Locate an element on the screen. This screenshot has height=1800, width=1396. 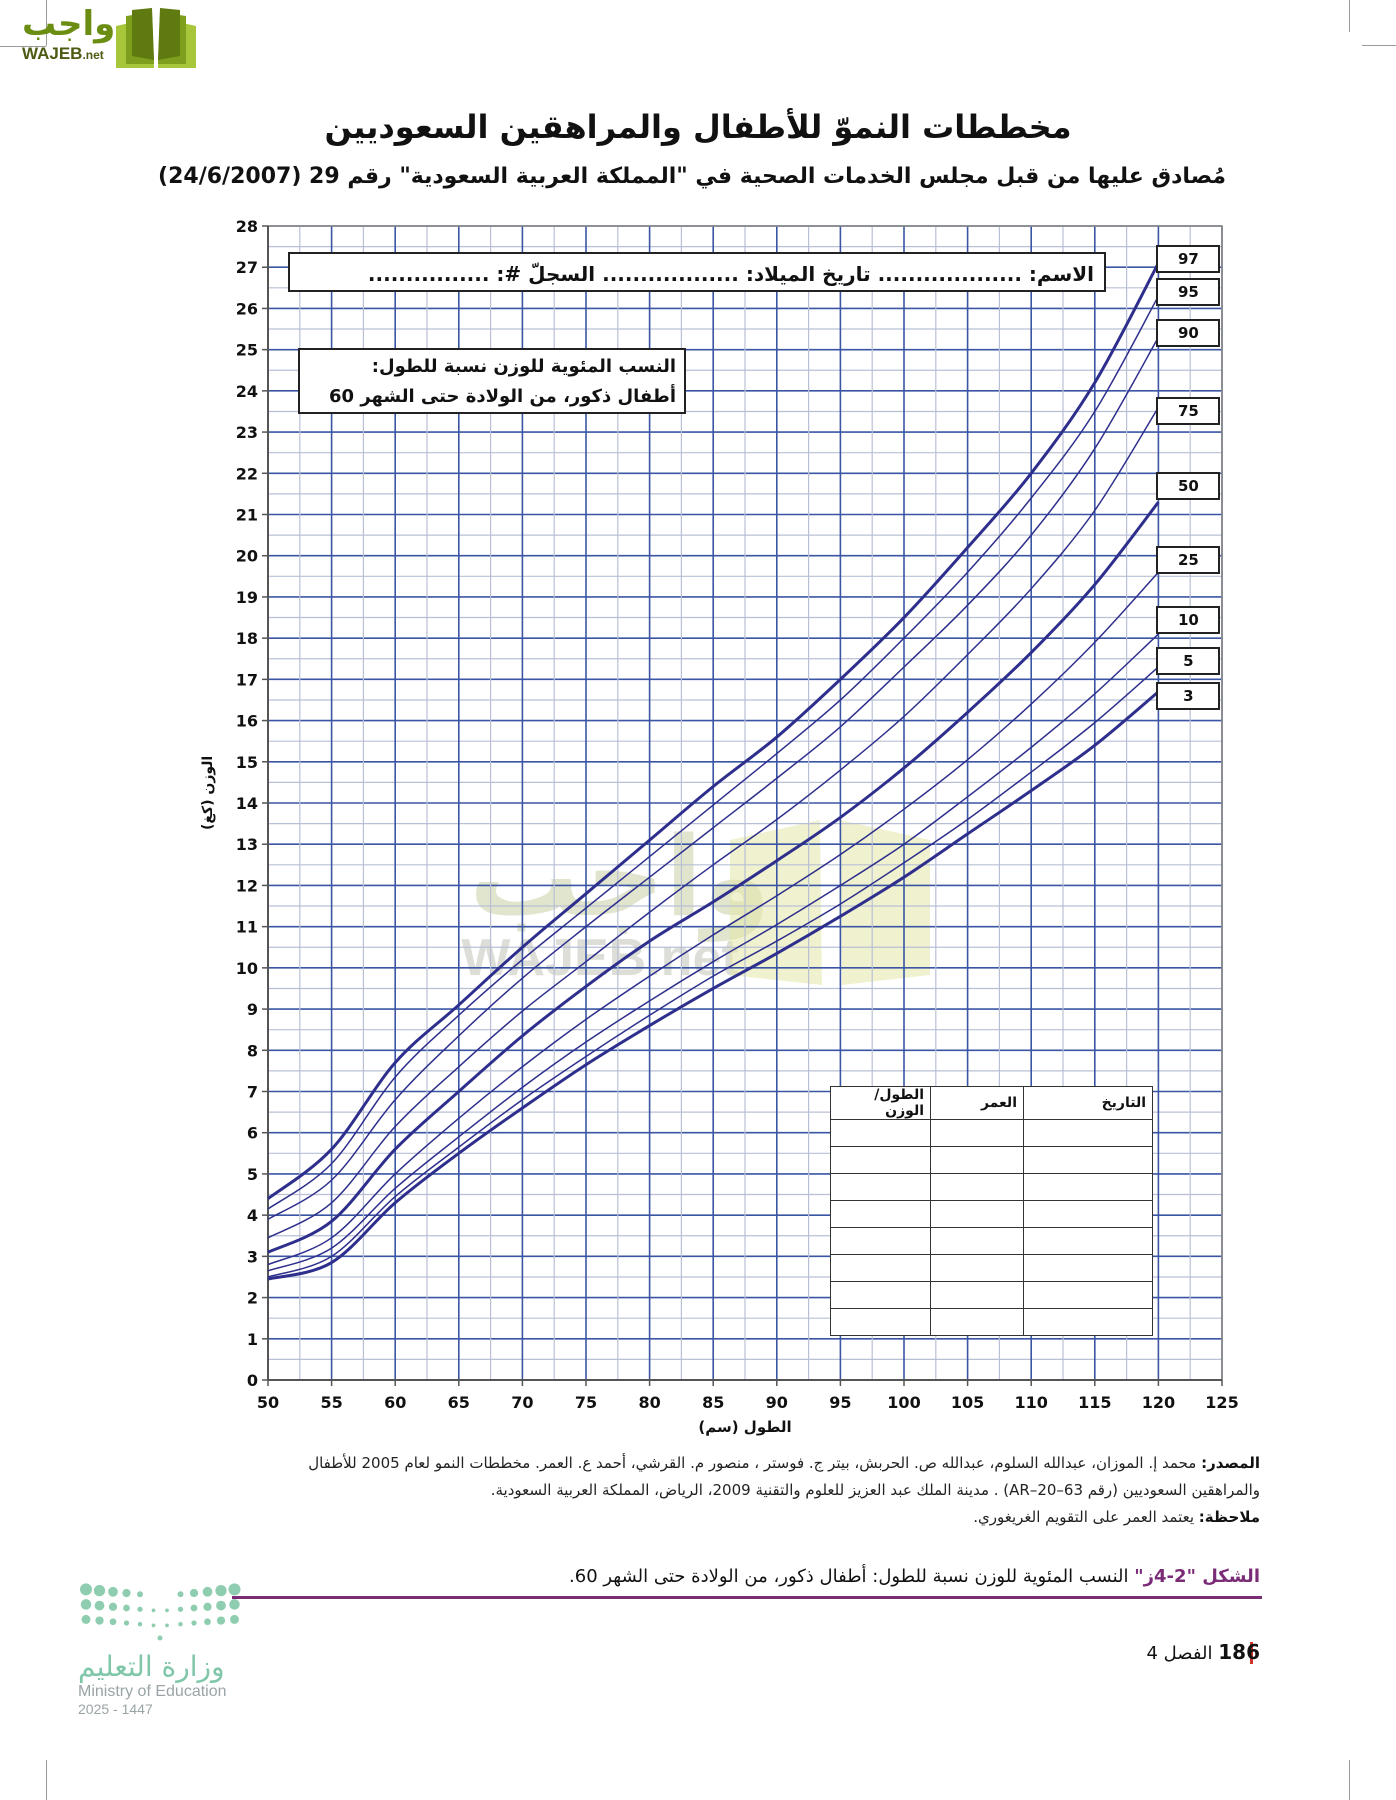
svg-text: 125 is located at coordinates (1221, 1402).